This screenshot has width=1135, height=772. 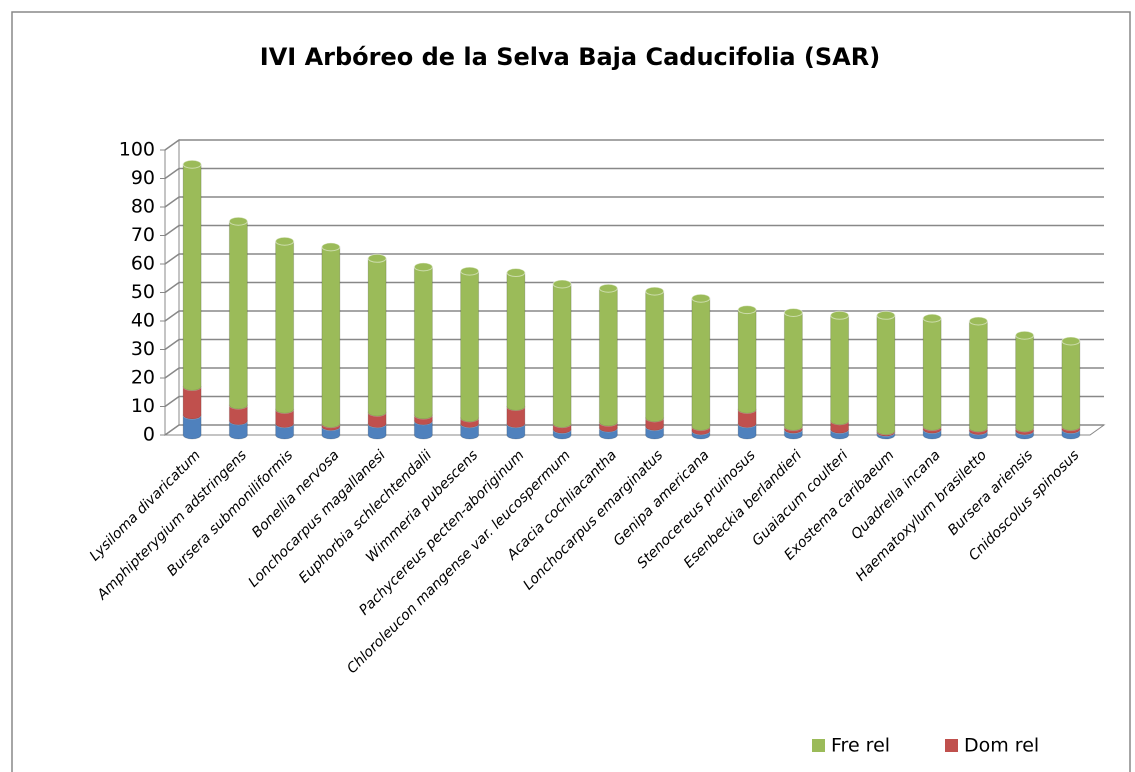 I want to click on y-tick-label: 30, so click(x=143, y=349).